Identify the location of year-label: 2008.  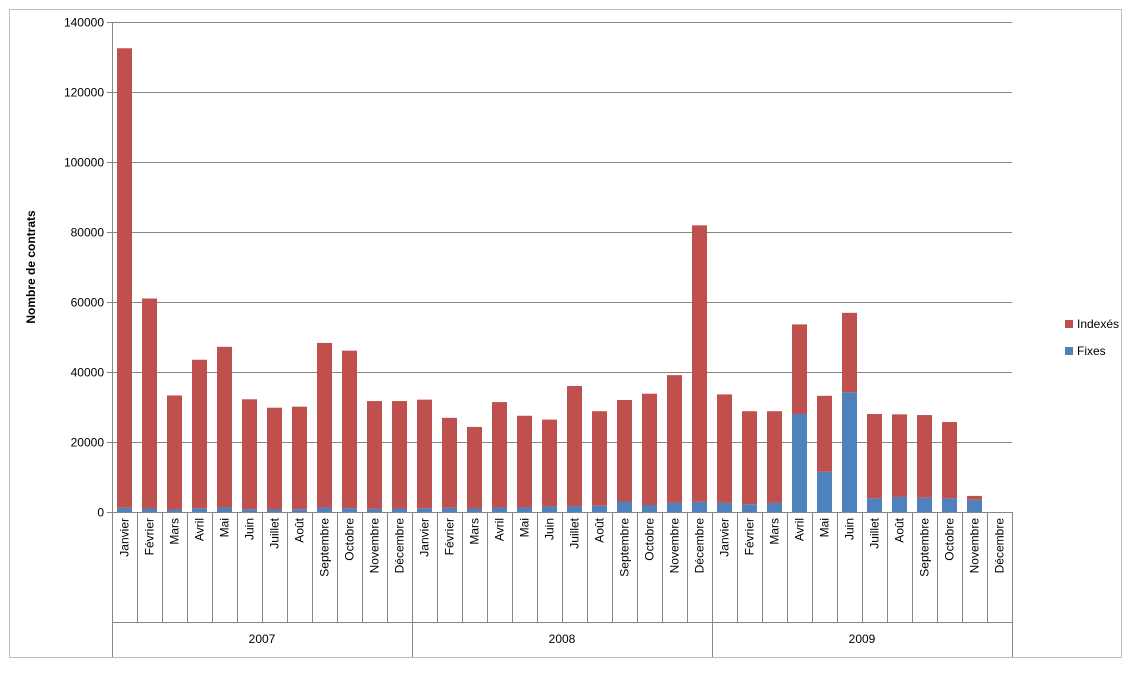
(562, 639).